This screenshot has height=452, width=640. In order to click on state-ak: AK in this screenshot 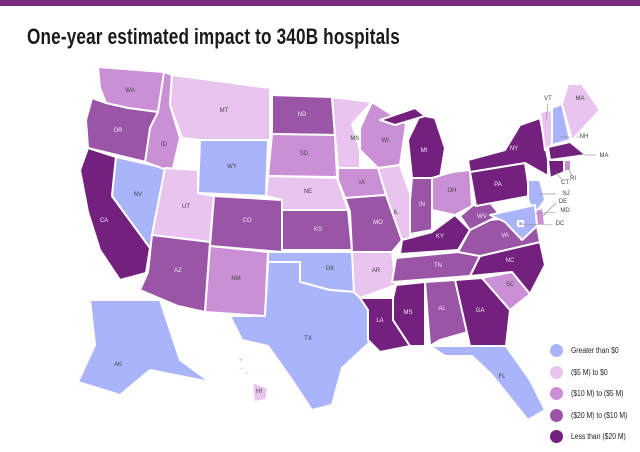, I will do `click(144, 347)`.